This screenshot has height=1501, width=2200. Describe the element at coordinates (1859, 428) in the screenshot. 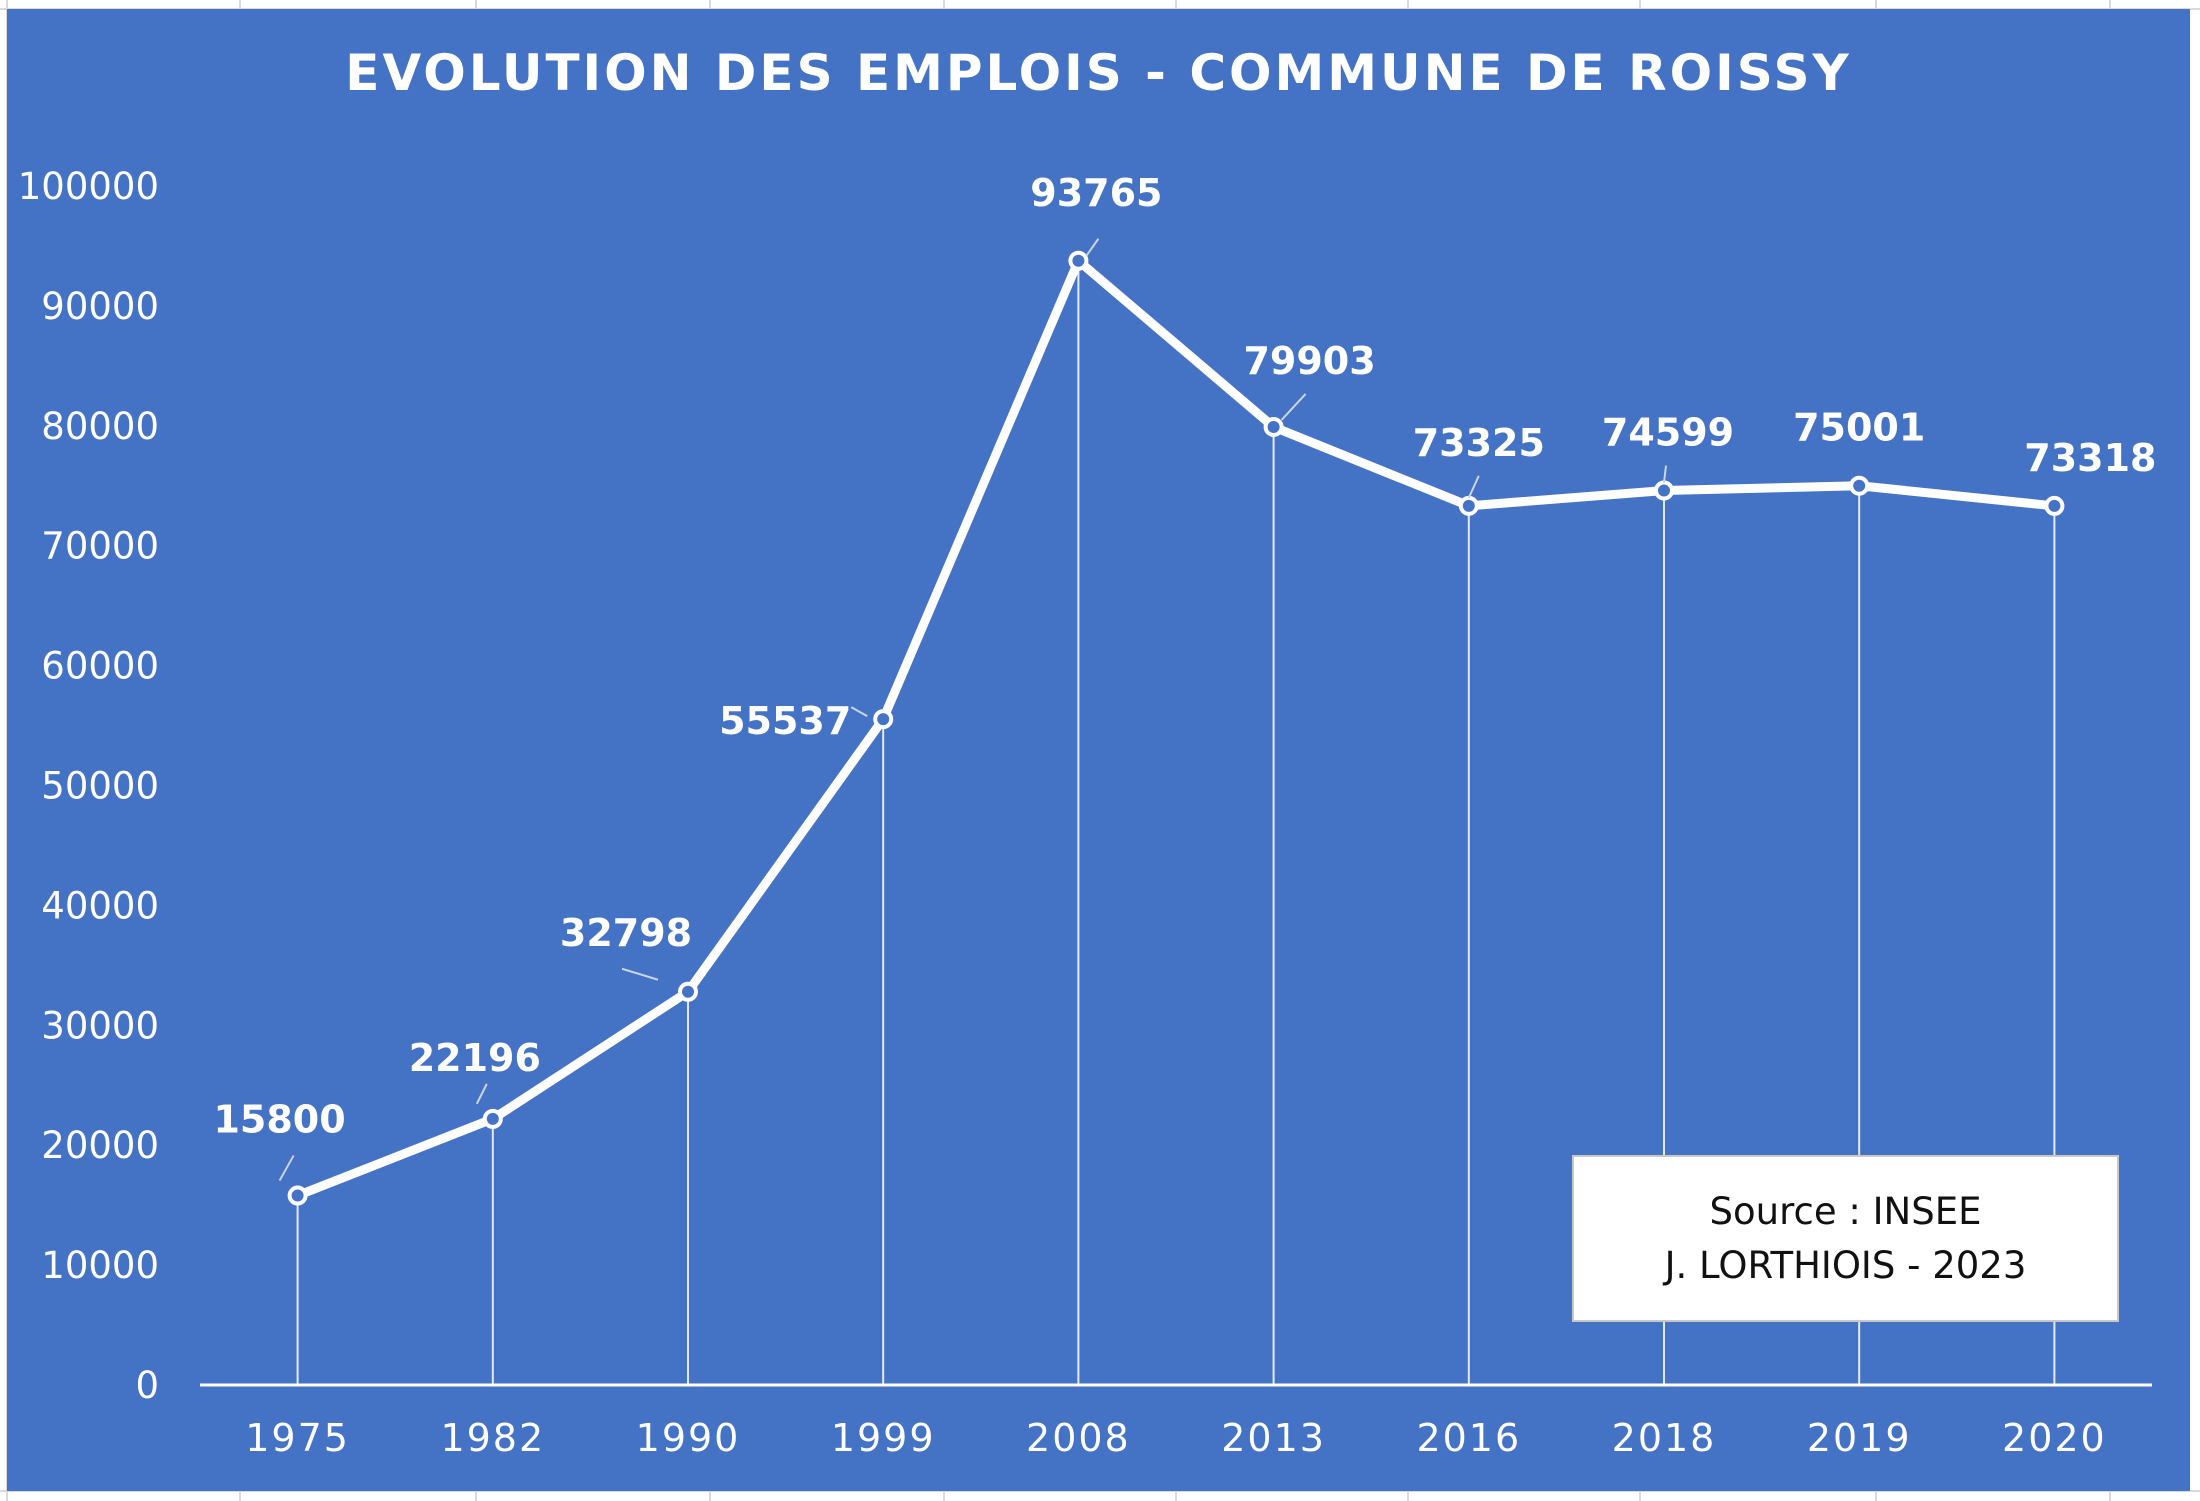

I see `data-label: 75001` at that location.